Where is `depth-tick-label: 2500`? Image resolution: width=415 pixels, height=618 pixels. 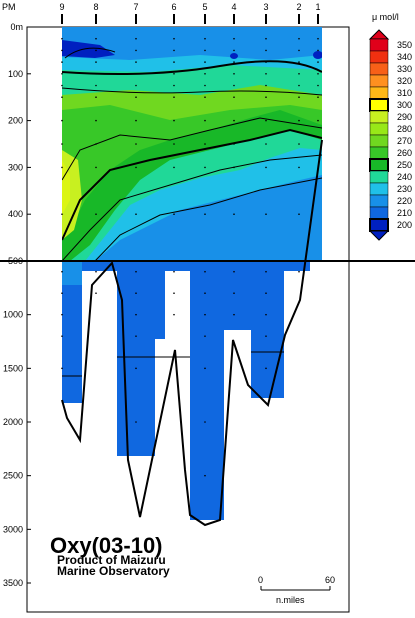
depth-tick-label: 2500 is located at coordinates (13, 476).